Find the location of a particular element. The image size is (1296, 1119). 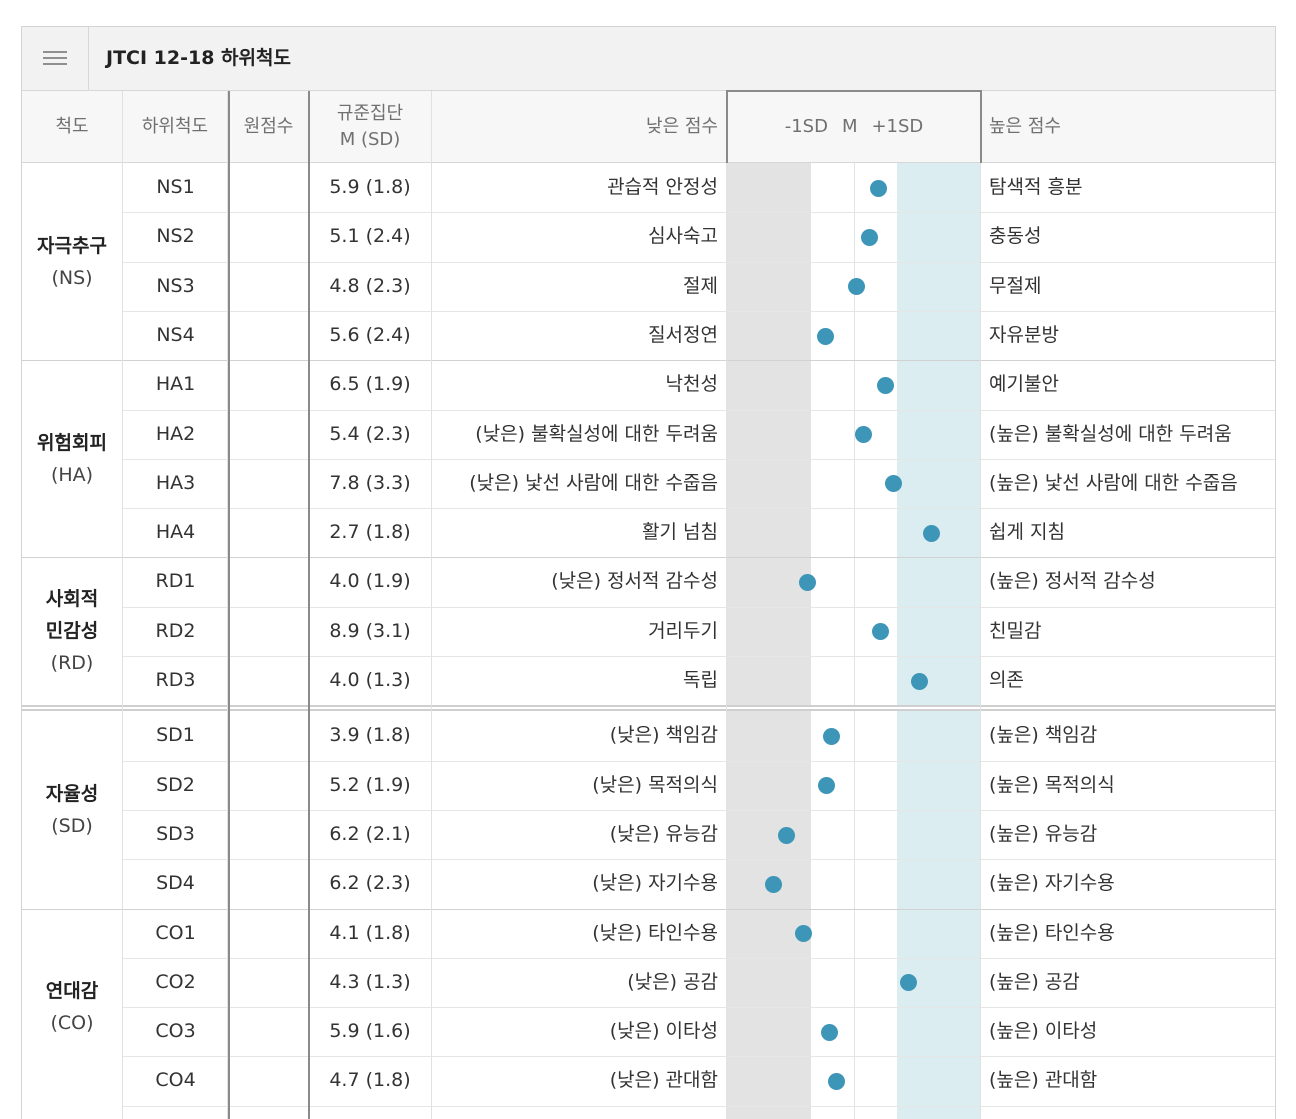

subscale-code: RD2 is located at coordinates (175, 630).